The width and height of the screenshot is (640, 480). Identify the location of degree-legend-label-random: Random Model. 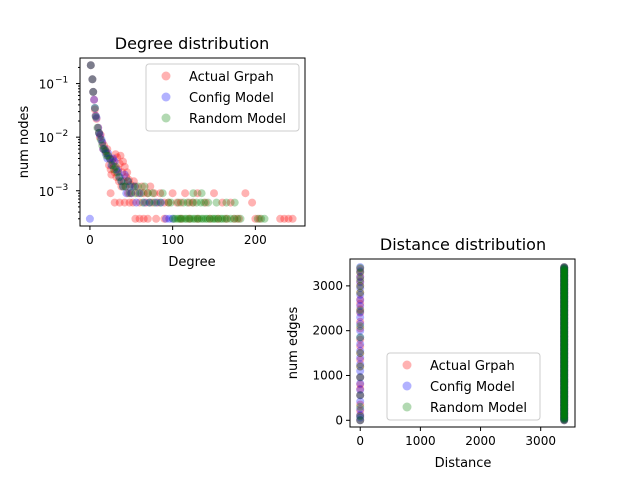
(237, 119).